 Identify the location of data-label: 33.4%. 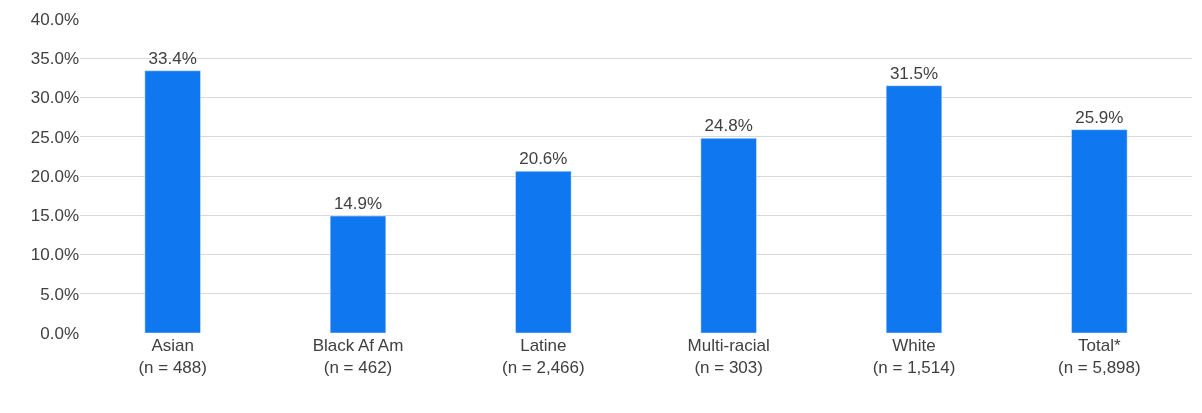
(172, 58).